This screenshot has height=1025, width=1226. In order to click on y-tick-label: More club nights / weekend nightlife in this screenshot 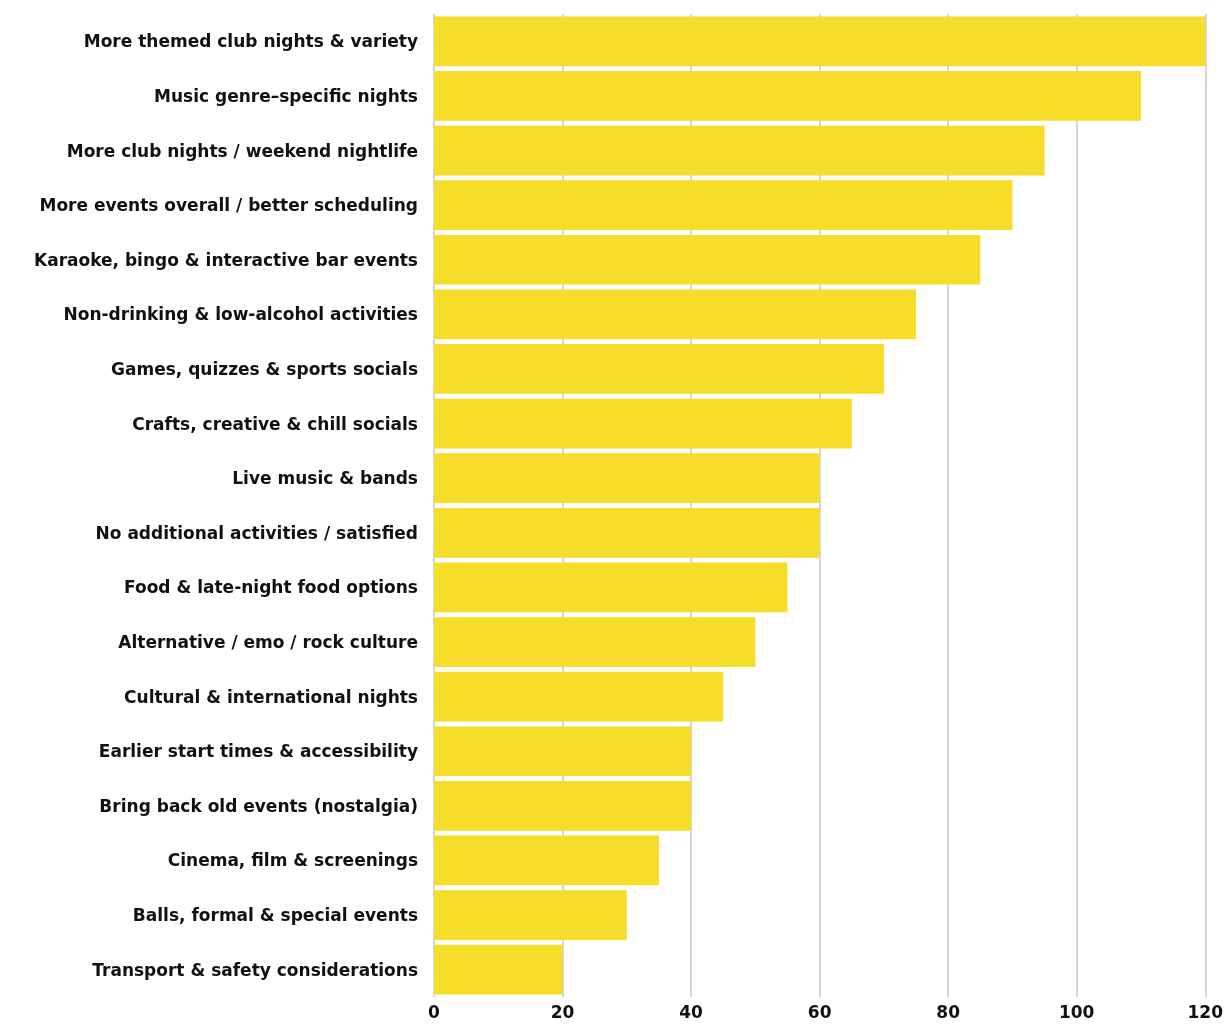, I will do `click(242, 150)`.